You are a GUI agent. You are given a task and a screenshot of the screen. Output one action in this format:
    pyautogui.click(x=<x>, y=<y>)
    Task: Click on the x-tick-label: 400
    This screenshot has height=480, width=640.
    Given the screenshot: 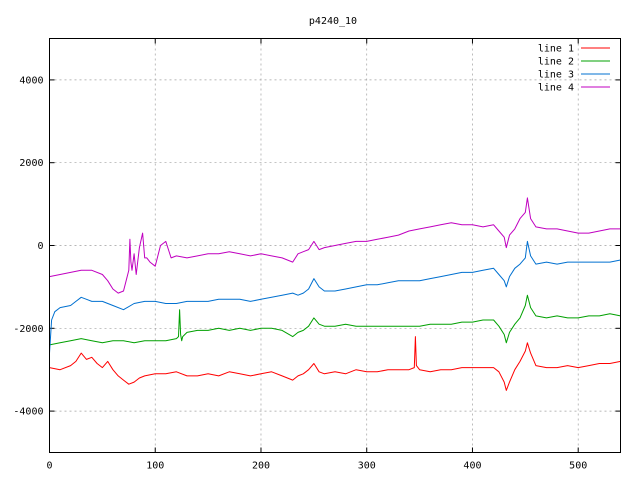 What is the action you would take?
    pyautogui.click(x=472, y=466)
    